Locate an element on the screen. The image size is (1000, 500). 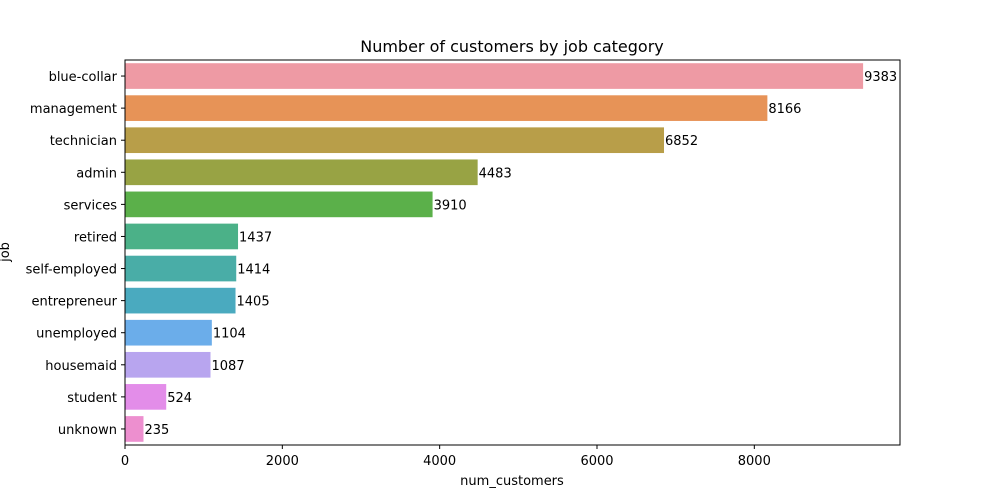
x-axis-ticks: 0 2000 4000 6000 8000 is located at coordinates (446, 457).